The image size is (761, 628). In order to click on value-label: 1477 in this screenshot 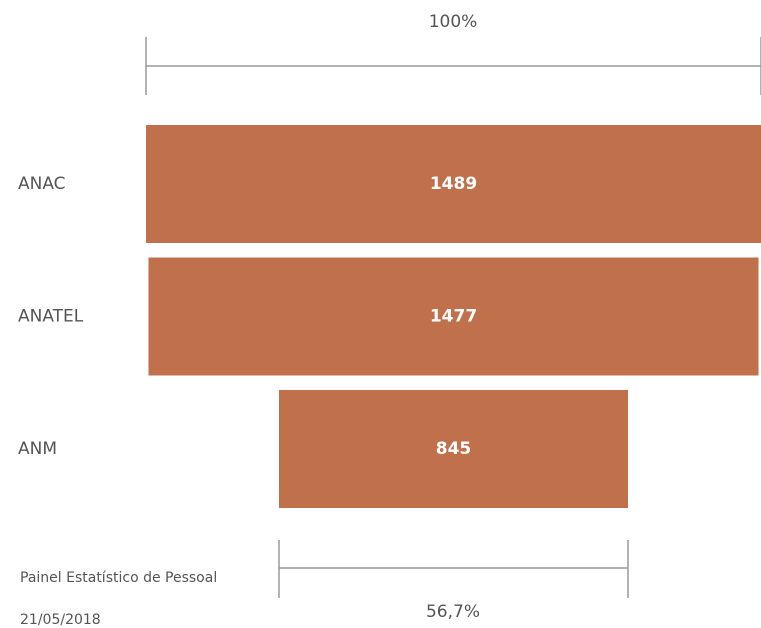, I will do `click(453, 317)`.